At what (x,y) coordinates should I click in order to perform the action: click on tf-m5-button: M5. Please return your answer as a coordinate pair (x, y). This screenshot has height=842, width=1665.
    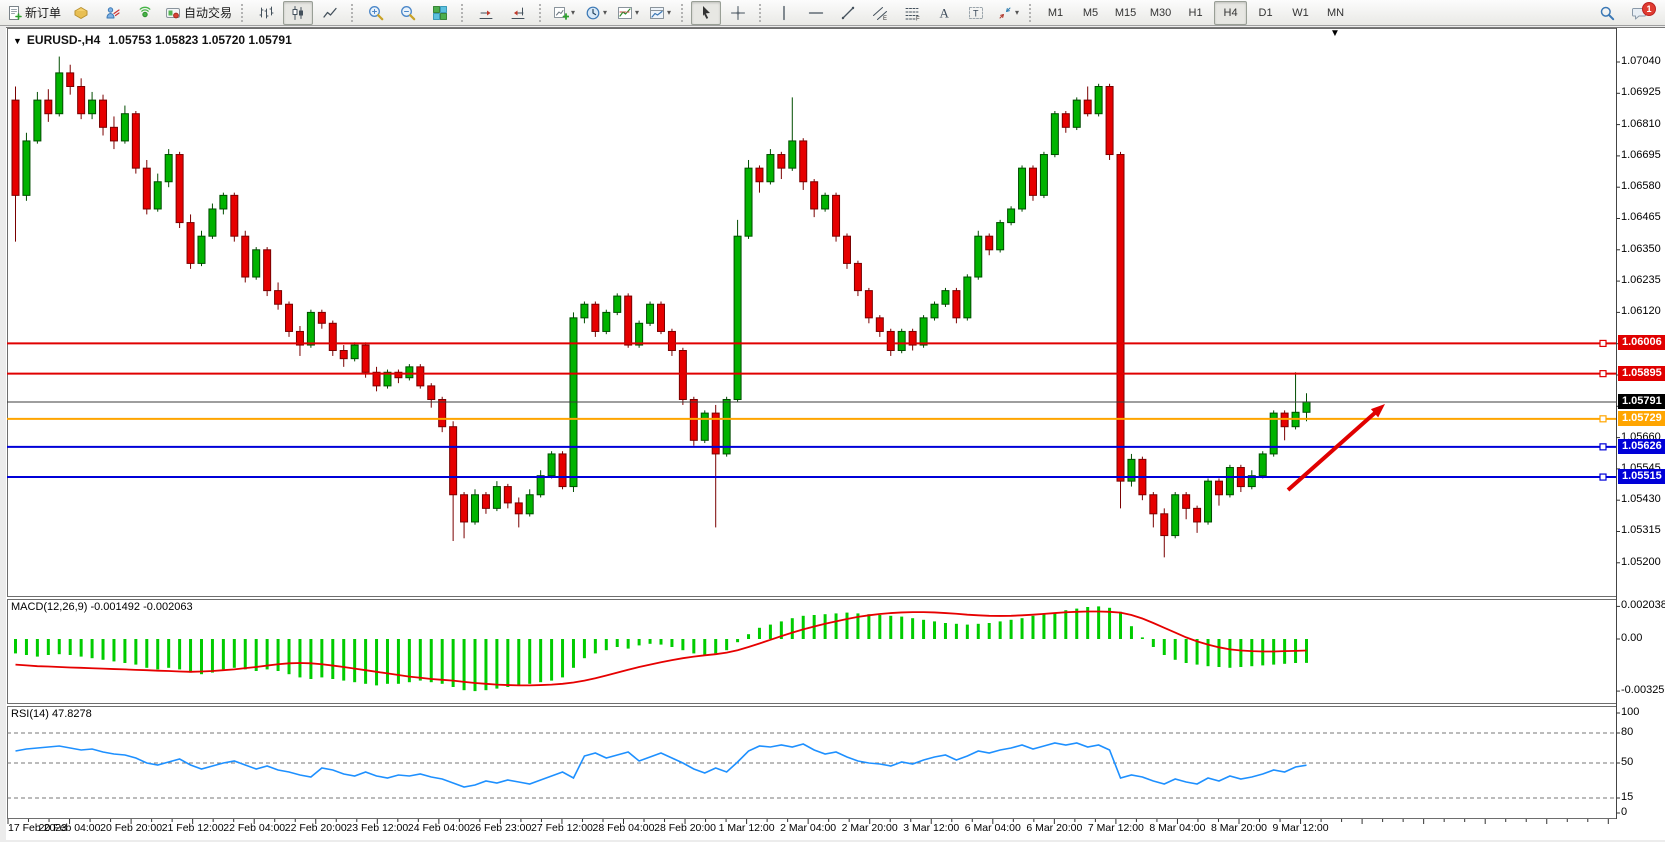
    Looking at the image, I should click on (1090, 13).